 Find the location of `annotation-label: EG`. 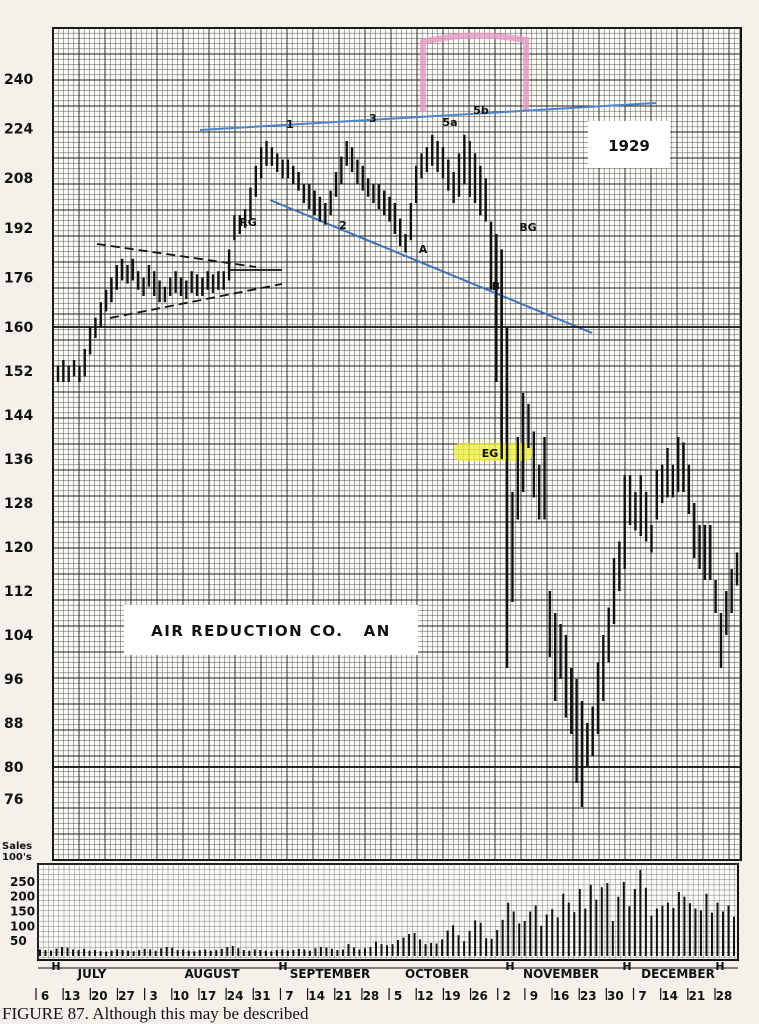

annotation-label: EG is located at coordinates (490, 453).